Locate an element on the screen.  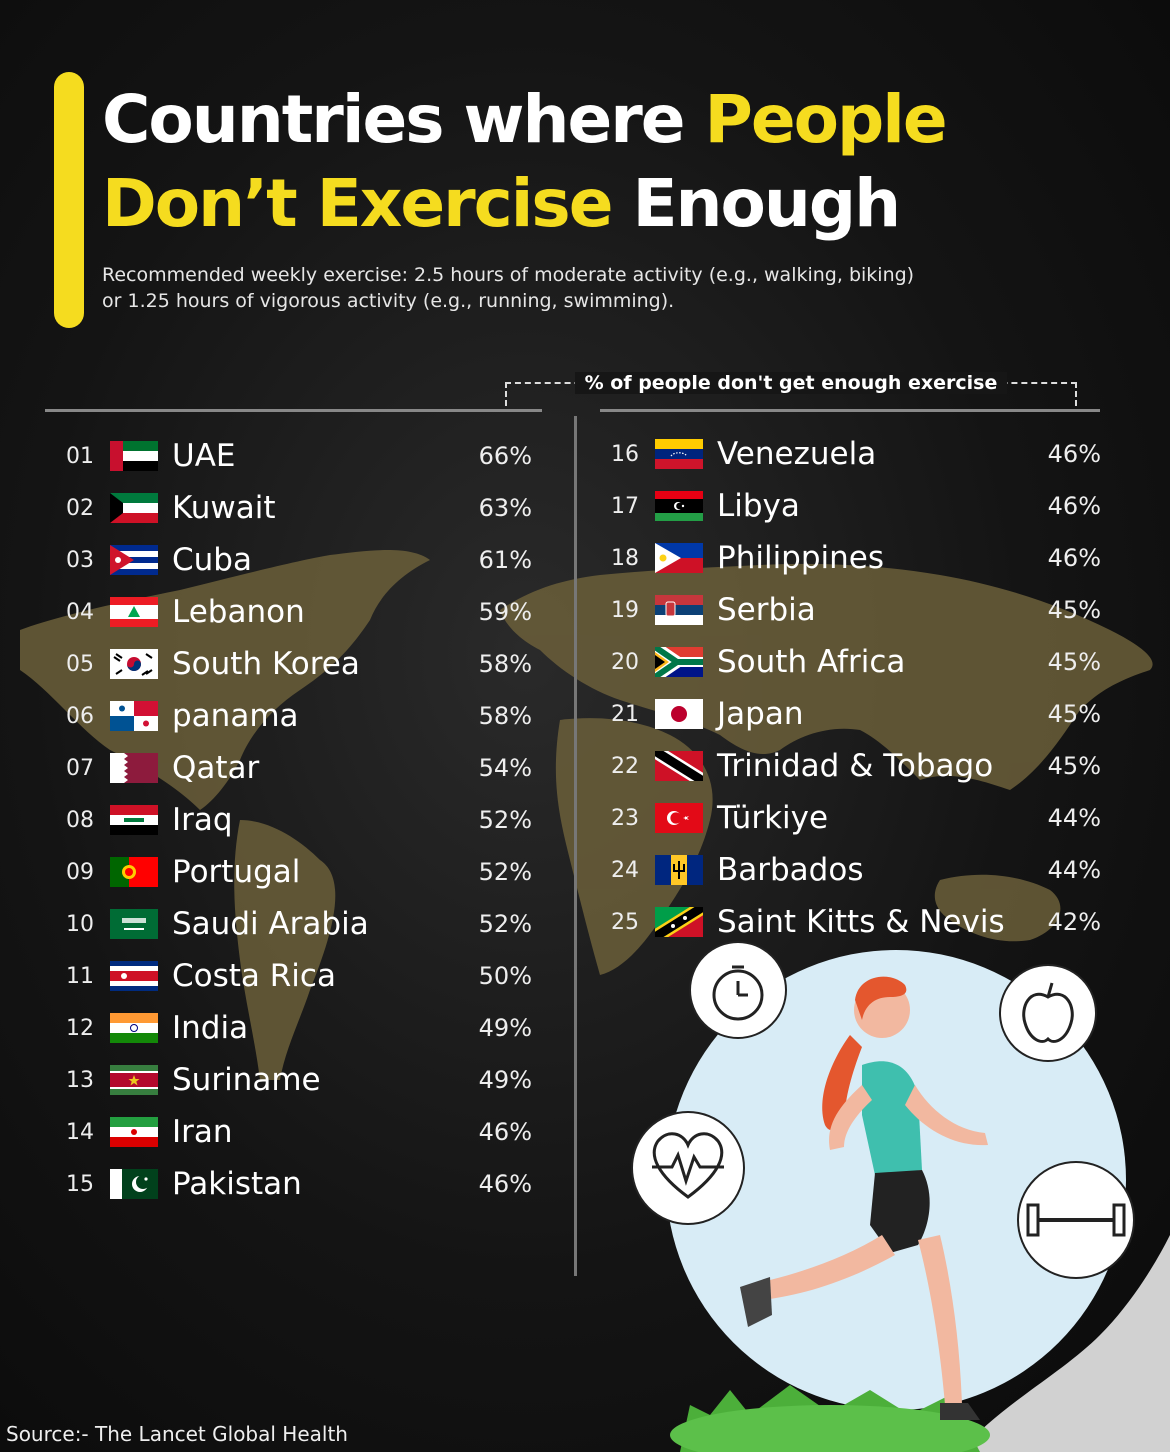
table-row: 10 Saudi Arabia 52% is located at coordinates (301, 926).